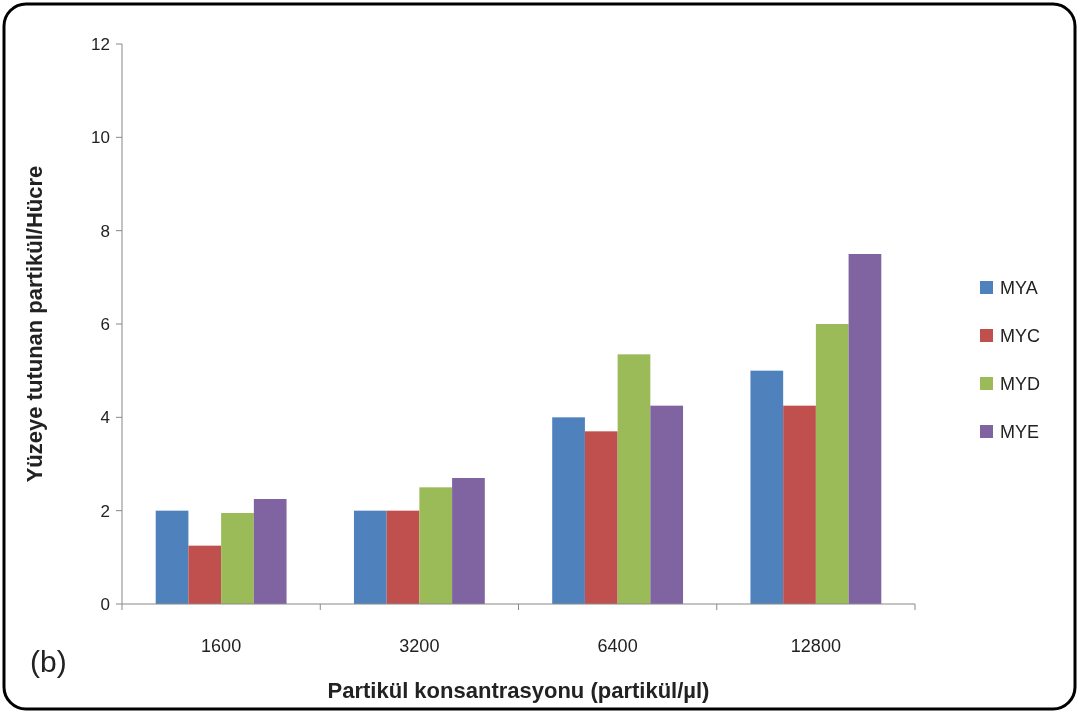 The height and width of the screenshot is (713, 1079). What do you see at coordinates (617, 646) in the screenshot?
I see `x-tick-label: 6400` at bounding box center [617, 646].